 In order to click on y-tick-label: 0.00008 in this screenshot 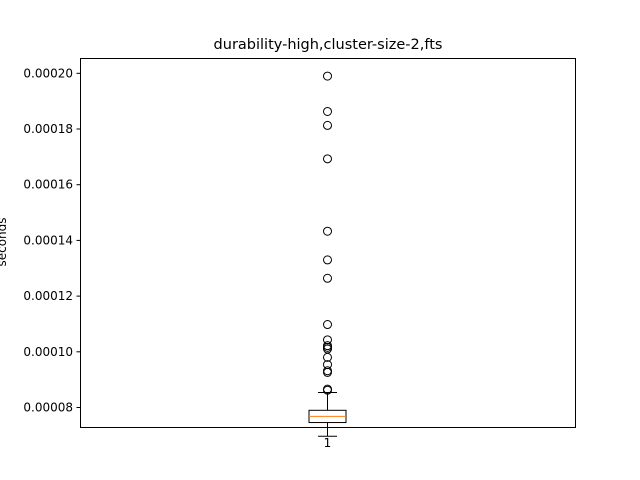, I will do `click(48, 408)`.